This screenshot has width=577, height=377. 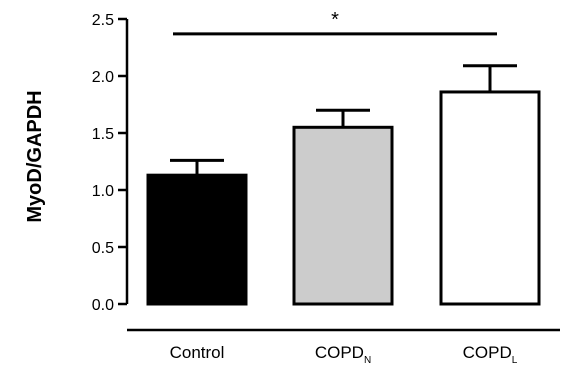 I want to click on x-tick-label: Control, so click(x=197, y=352).